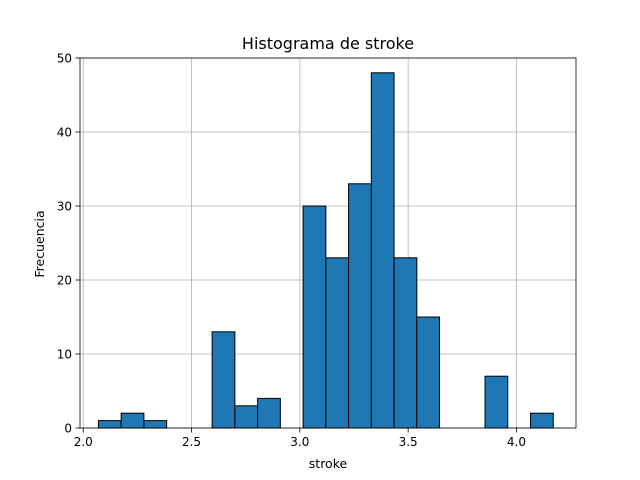  Describe the element at coordinates (64, 281) in the screenshot. I see `y-tick-label-2: 20` at that location.